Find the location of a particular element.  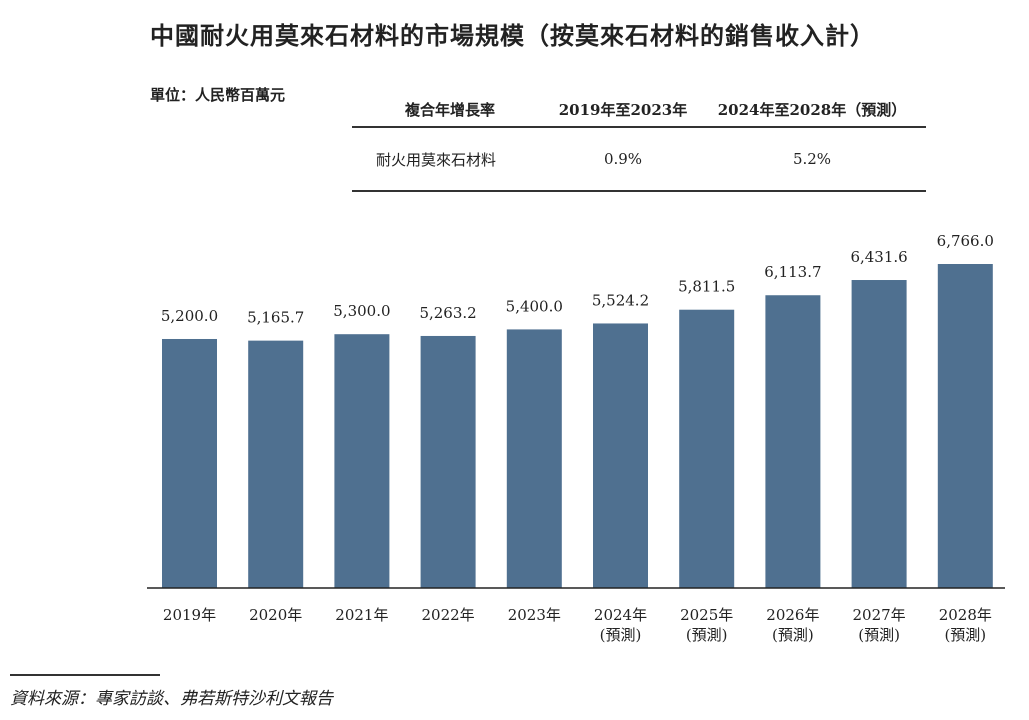

cagr-value-historical: 0.9% is located at coordinates (623, 159).